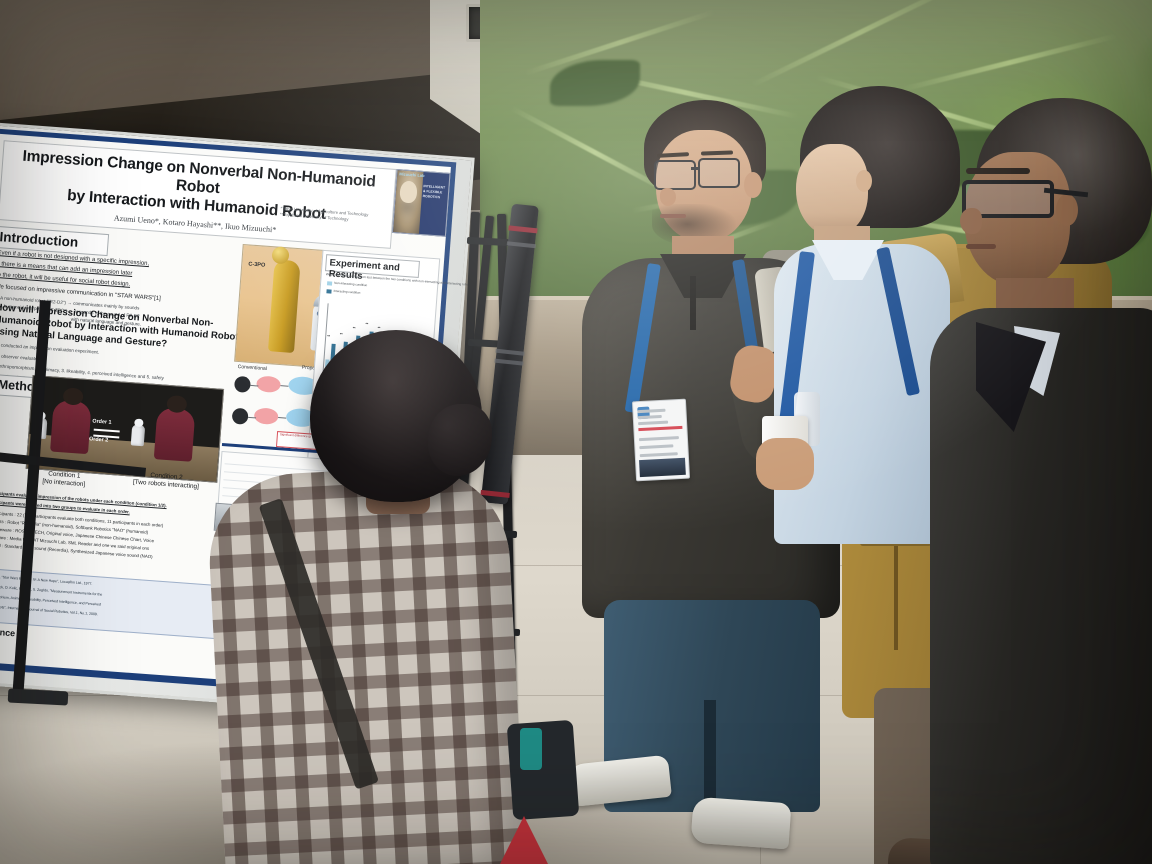 This screenshot has width=1152, height=864. What do you see at coordinates (39, 239) in the screenshot?
I see `introduction-heading: Introduction` at bounding box center [39, 239].